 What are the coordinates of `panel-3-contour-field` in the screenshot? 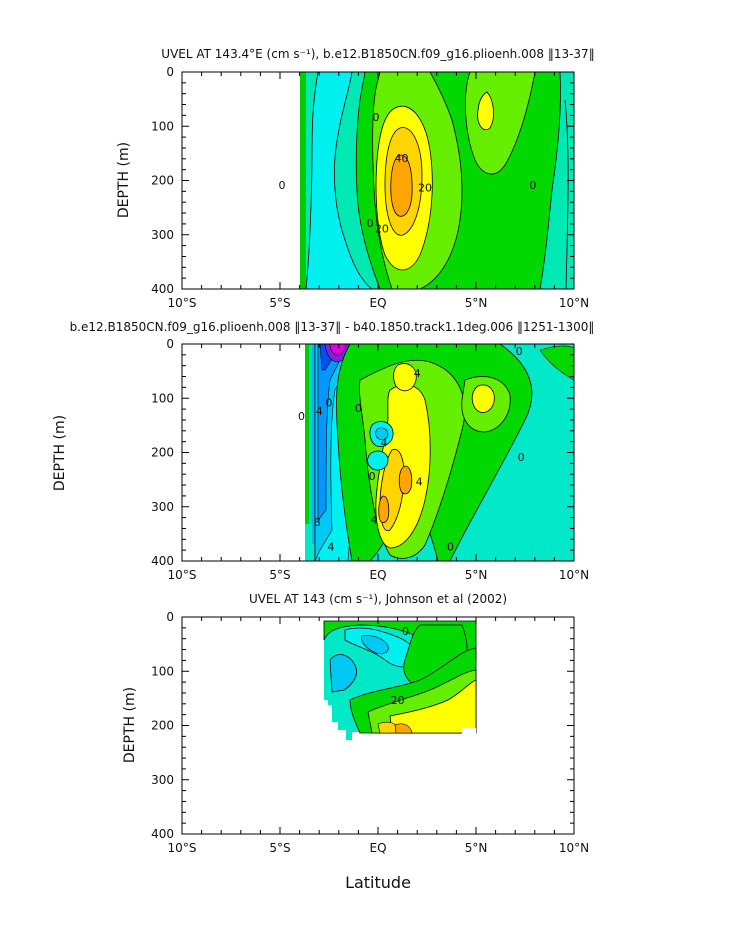 It's located at (400, 680).